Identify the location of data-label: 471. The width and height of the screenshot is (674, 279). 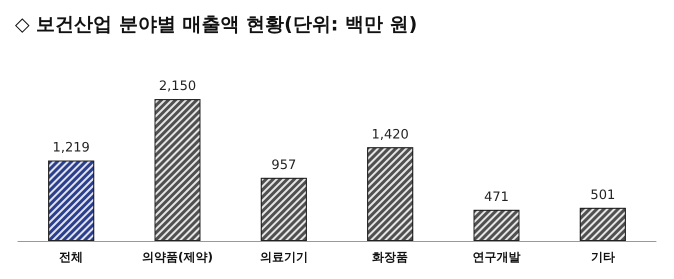
(496, 197).